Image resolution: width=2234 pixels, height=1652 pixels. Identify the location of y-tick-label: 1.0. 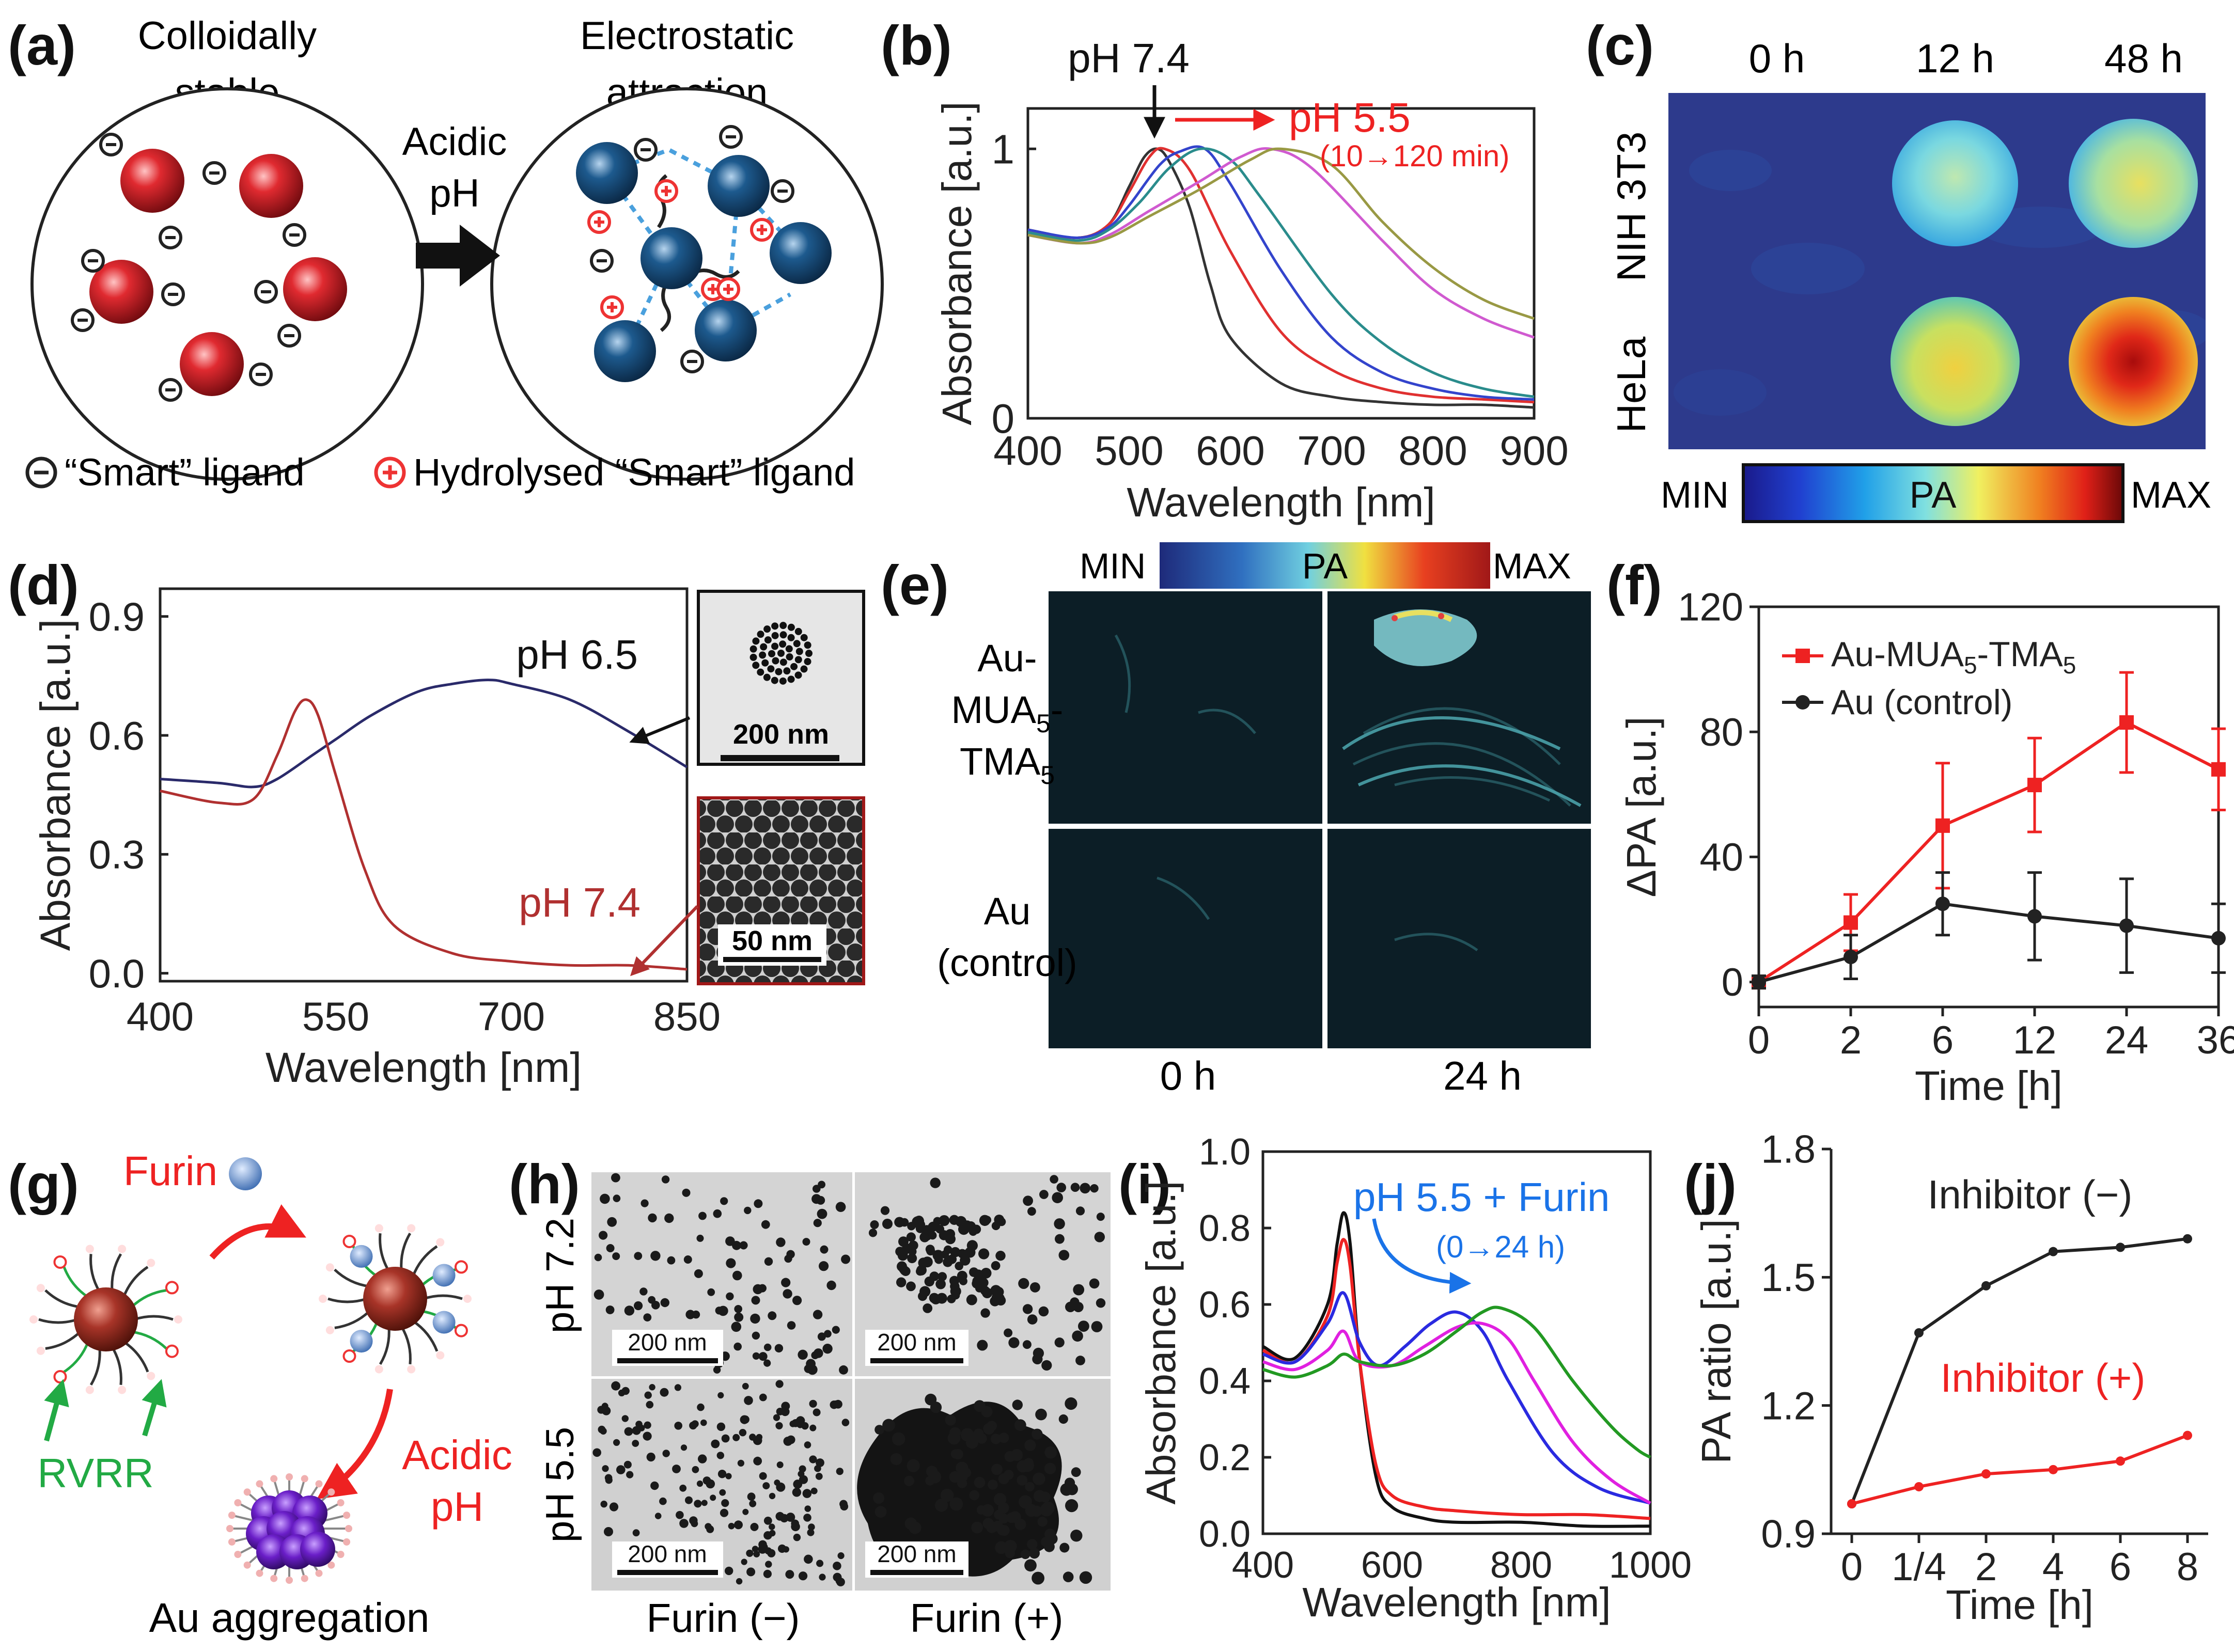
(1225, 1152).